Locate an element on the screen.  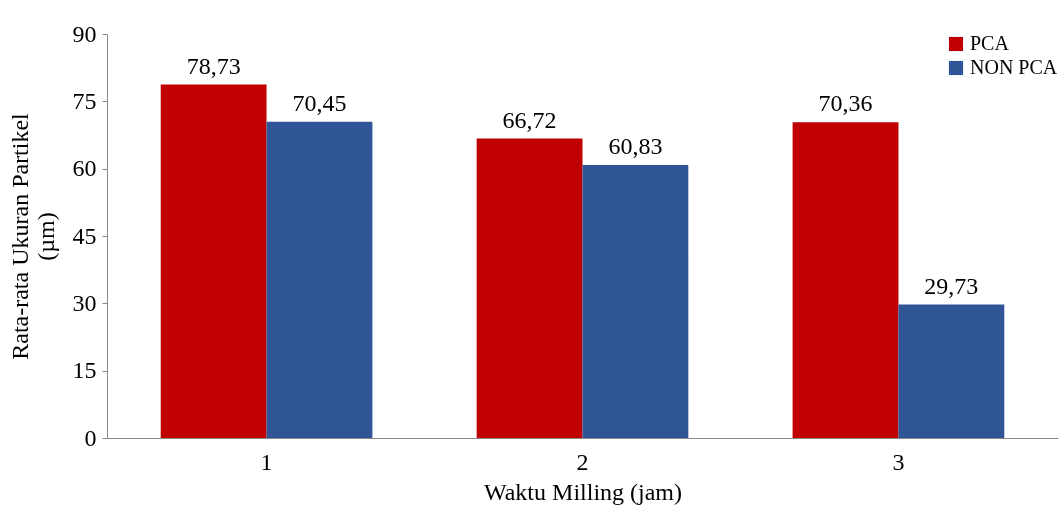
y-axis-title: Rata-rata Ukuran Partikel (µm) is located at coordinates (32, 236).